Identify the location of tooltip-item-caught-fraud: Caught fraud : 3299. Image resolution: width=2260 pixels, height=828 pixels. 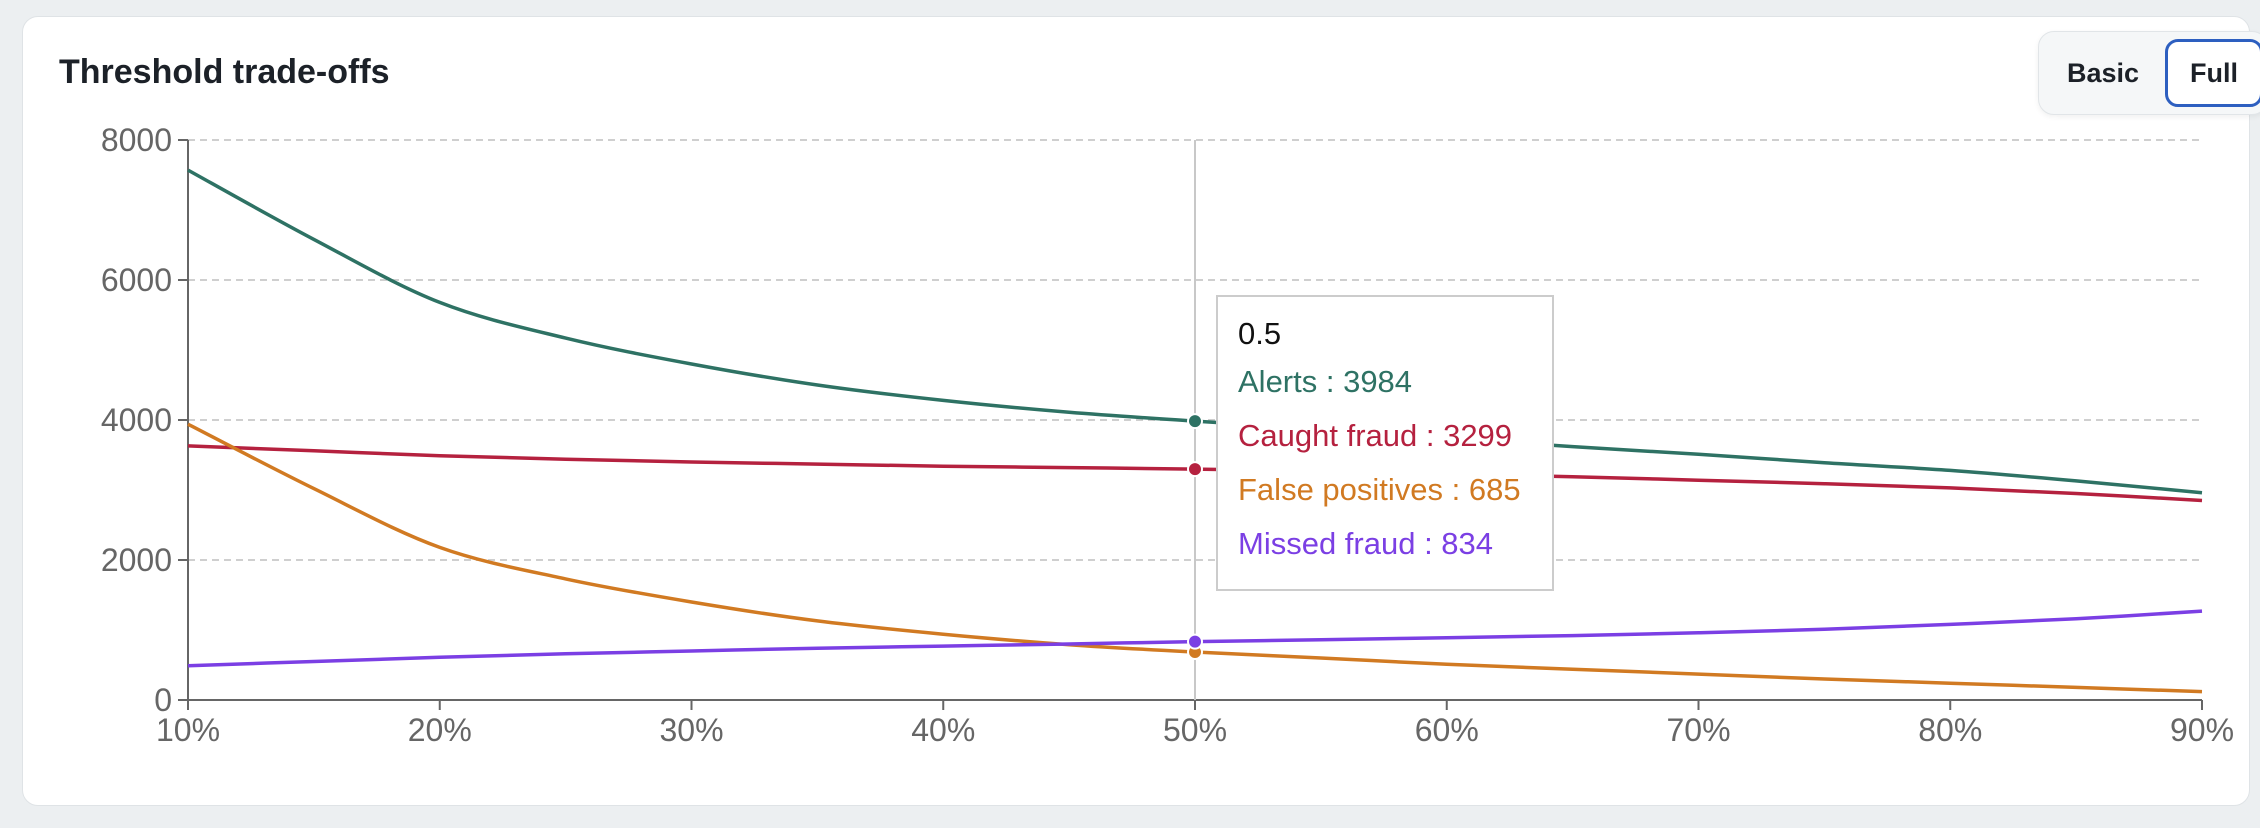
(1375, 435).